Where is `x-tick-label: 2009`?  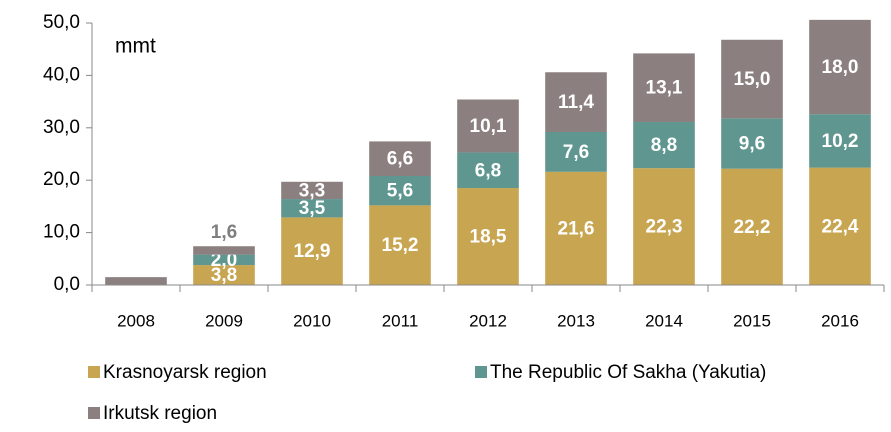
x-tick-label: 2009 is located at coordinates (224, 320).